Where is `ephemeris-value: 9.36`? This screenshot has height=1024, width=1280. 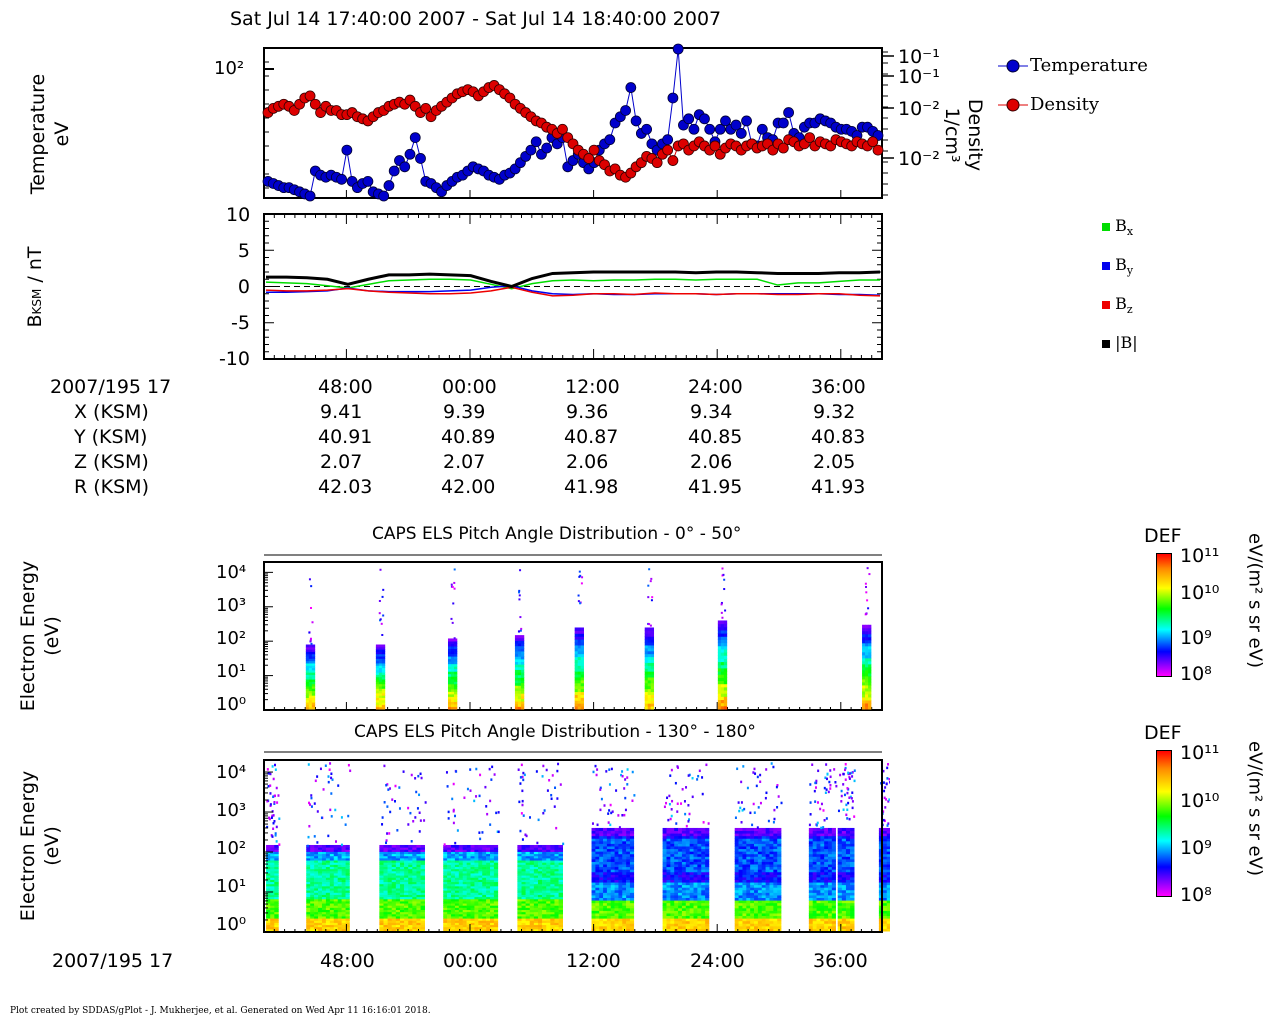
ephemeris-value: 9.36 is located at coordinates (587, 412).